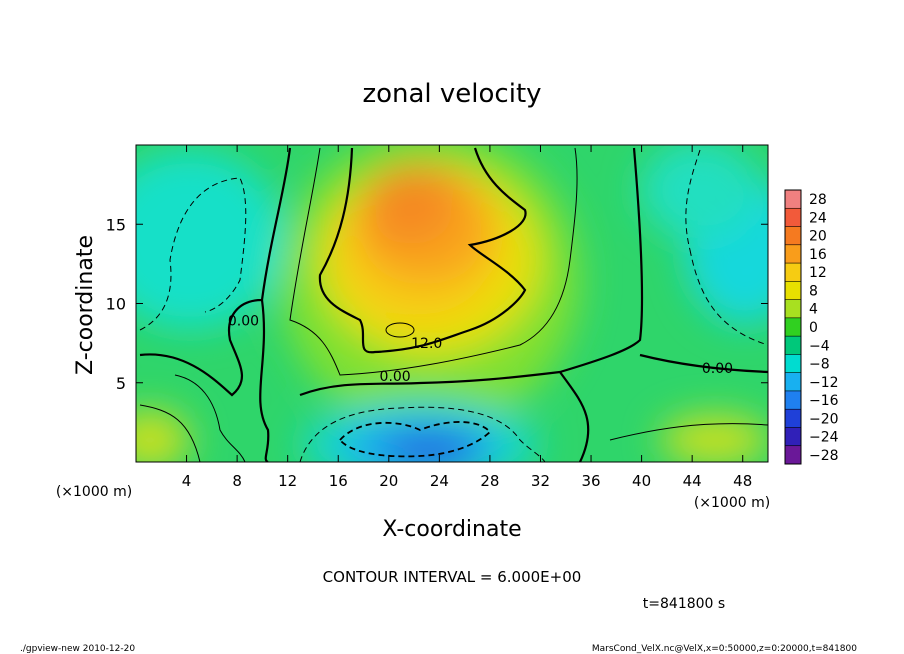 The height and width of the screenshot is (654, 904). What do you see at coordinates (692, 481) in the screenshot?
I see `x-tick-label: 44` at bounding box center [692, 481].